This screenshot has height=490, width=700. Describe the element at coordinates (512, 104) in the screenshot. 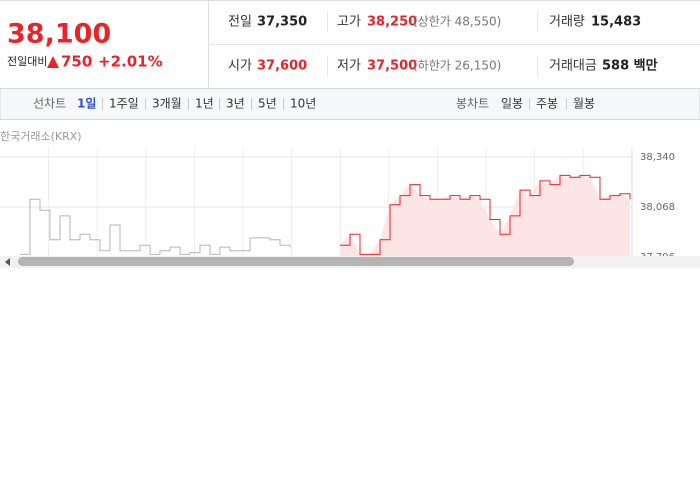

I see `candle-tab: 일봉` at that location.